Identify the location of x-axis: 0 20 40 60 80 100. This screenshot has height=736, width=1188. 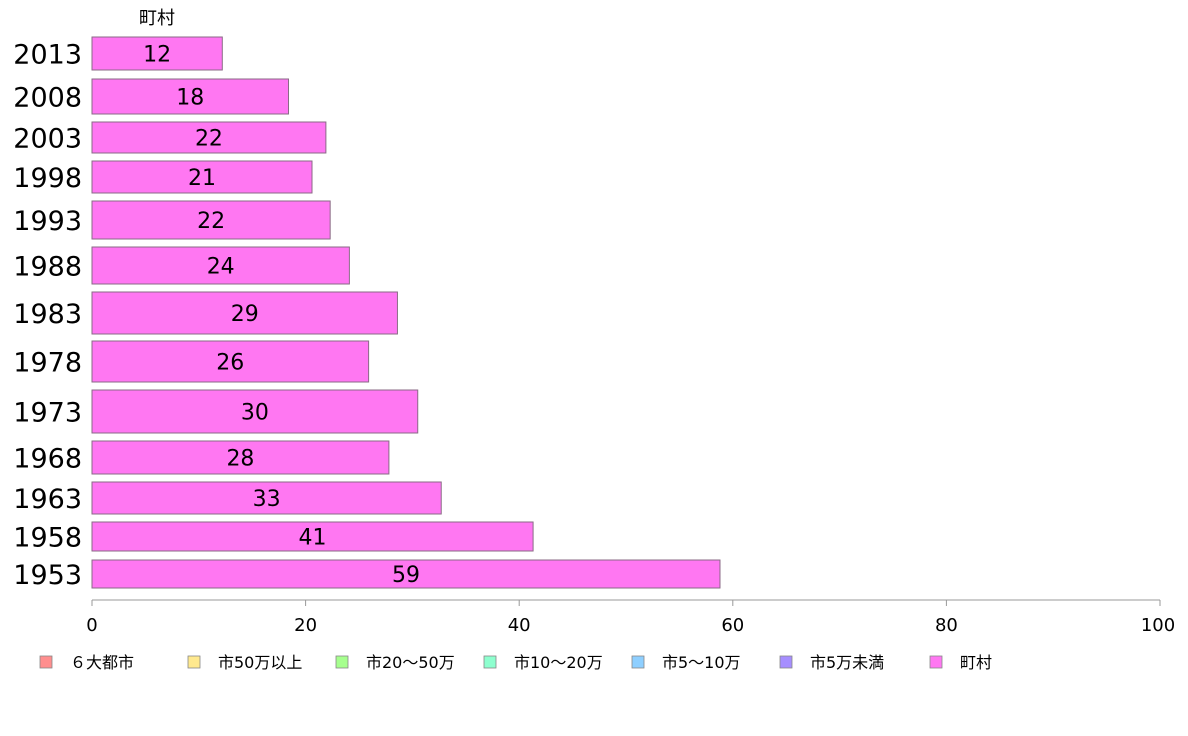
(630, 617).